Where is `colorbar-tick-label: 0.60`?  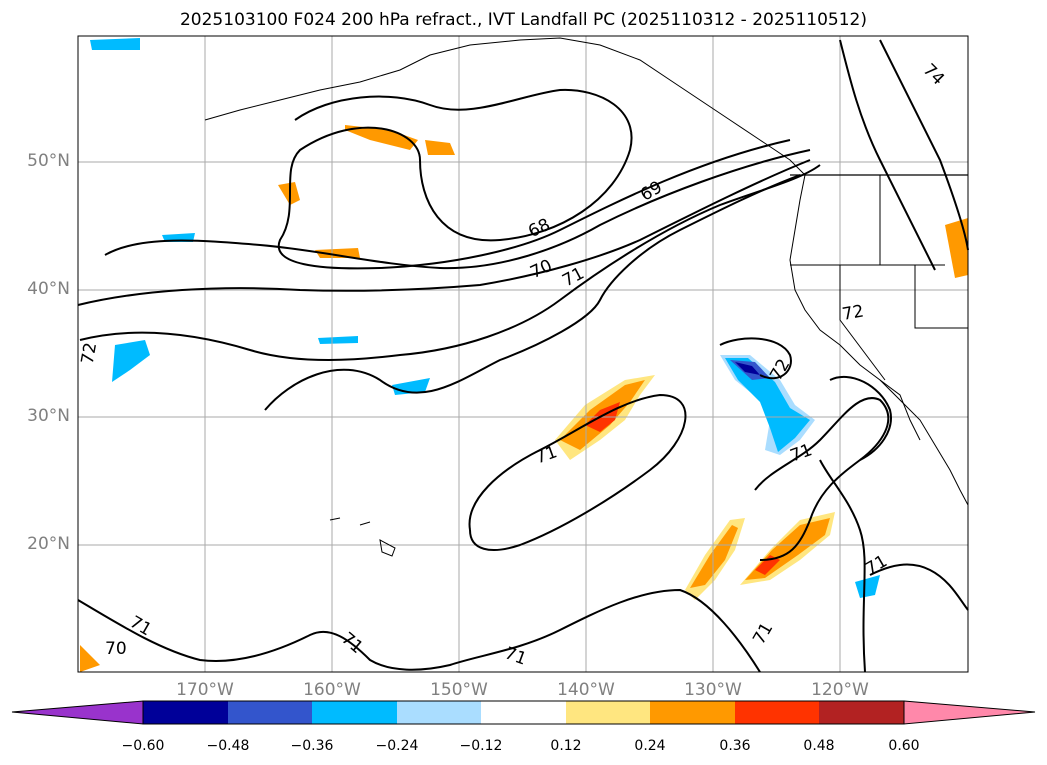
colorbar-tick-label: 0.60 is located at coordinates (904, 746).